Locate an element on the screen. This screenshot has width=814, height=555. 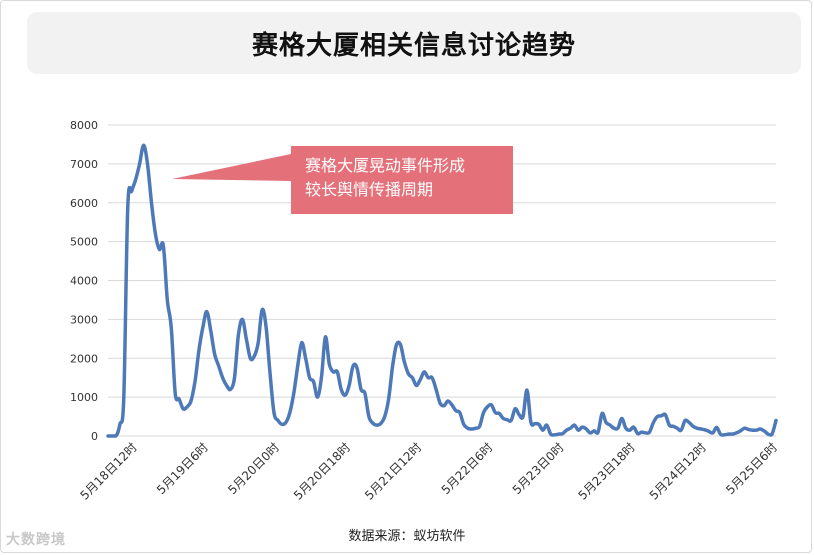
watermark-logo: 大数跨境 is located at coordinates (36, 540).